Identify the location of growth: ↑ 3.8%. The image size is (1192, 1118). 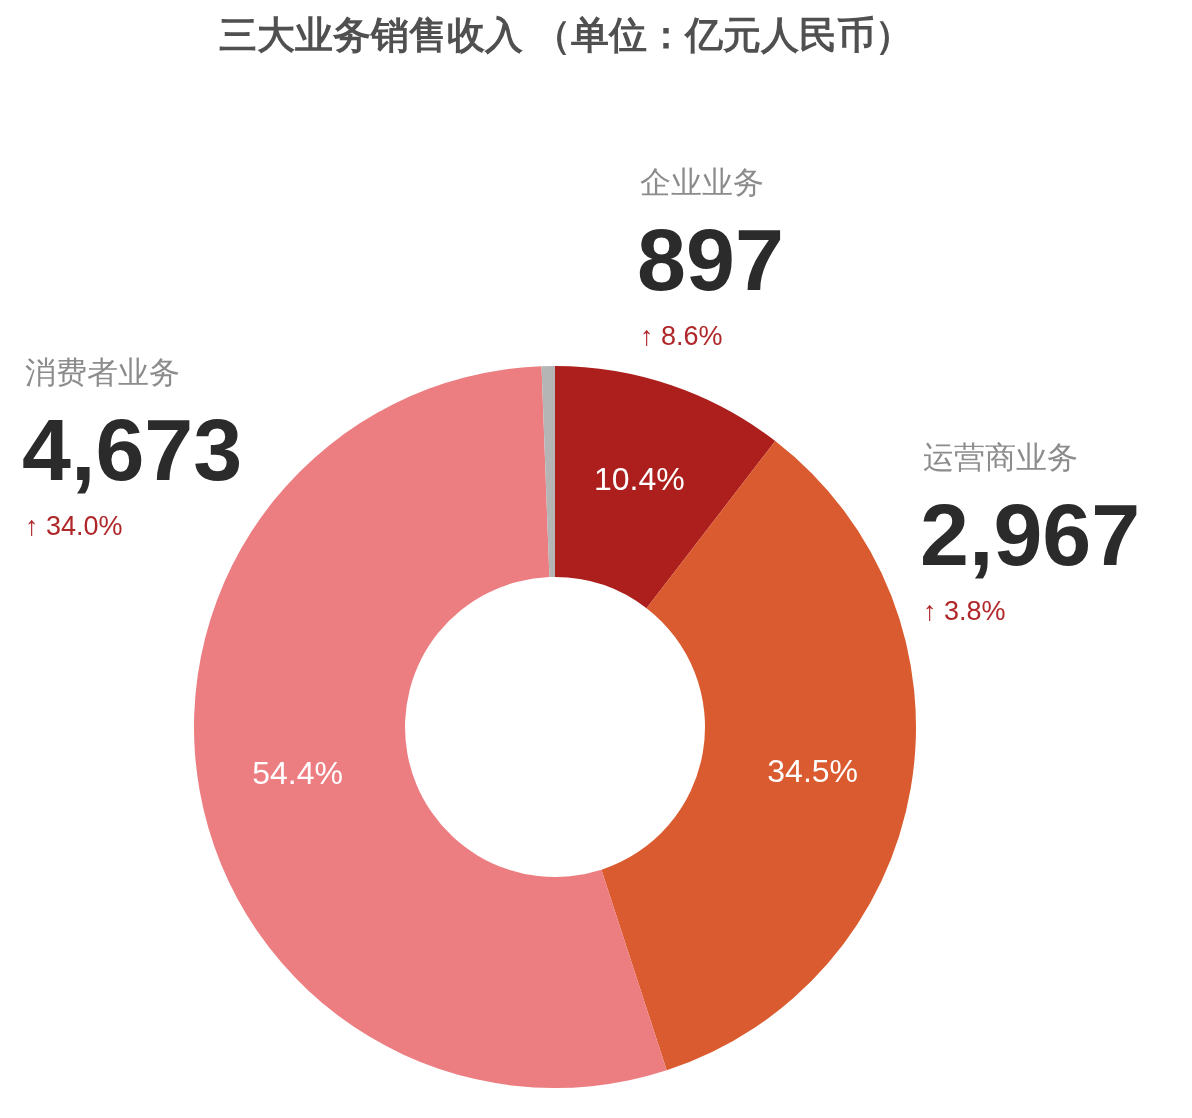
(964, 611).